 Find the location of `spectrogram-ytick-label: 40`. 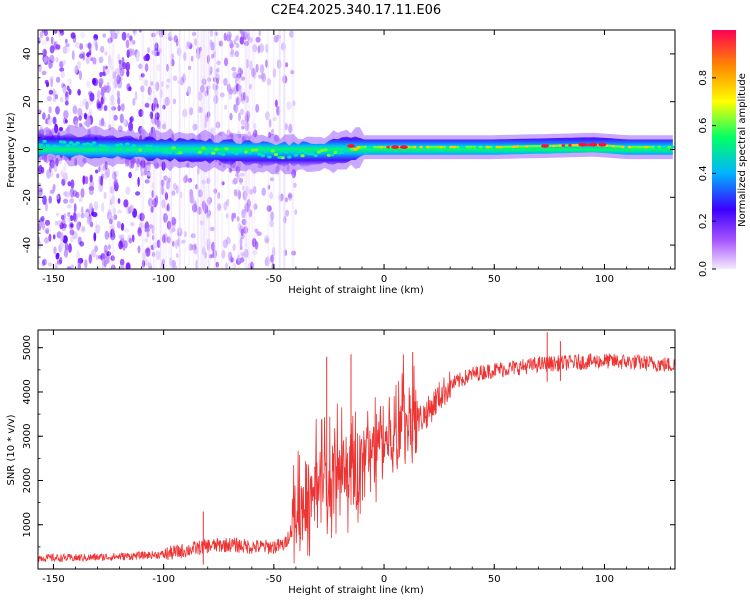

spectrogram-ytick-label: 40 is located at coordinates (27, 54).